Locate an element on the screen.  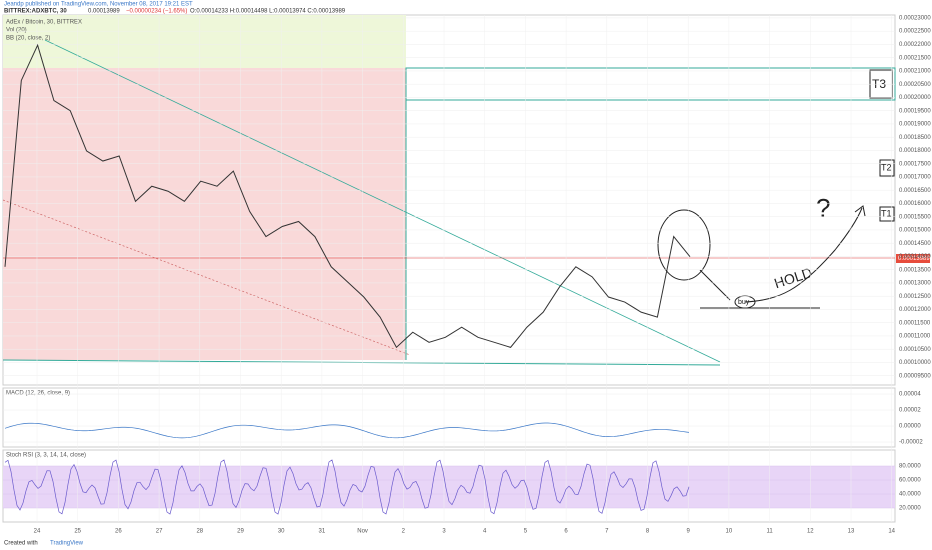
t2: T2 is located at coordinates (886, 167).